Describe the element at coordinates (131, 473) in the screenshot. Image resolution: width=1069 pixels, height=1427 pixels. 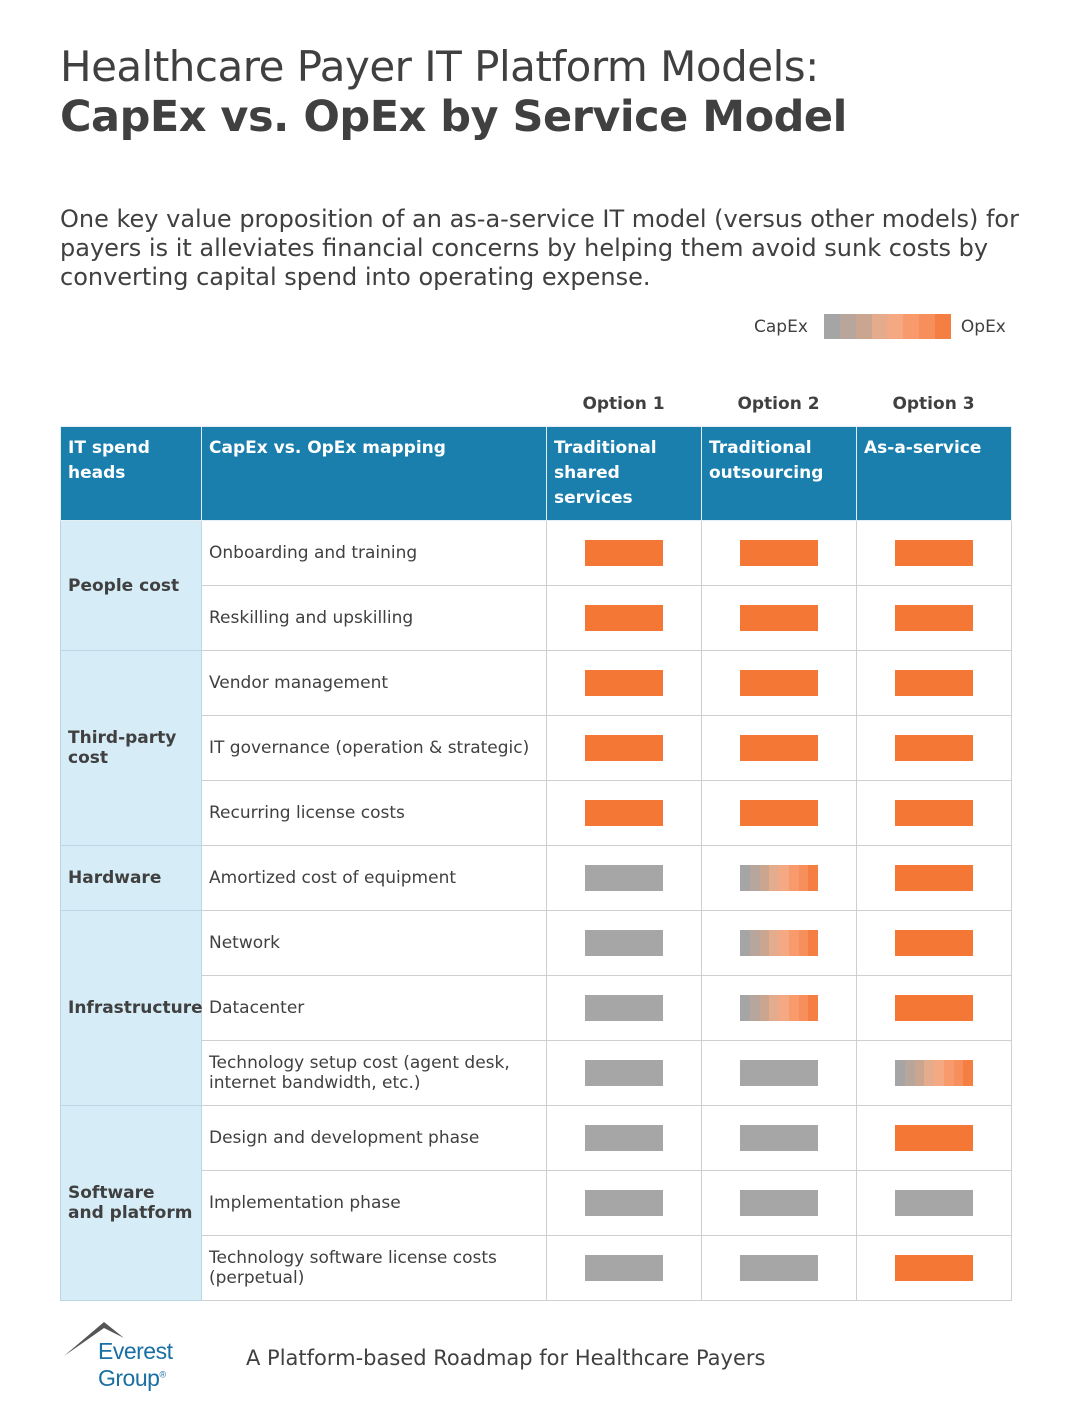
I see `header-spend-heads: IT spend heads` at that location.